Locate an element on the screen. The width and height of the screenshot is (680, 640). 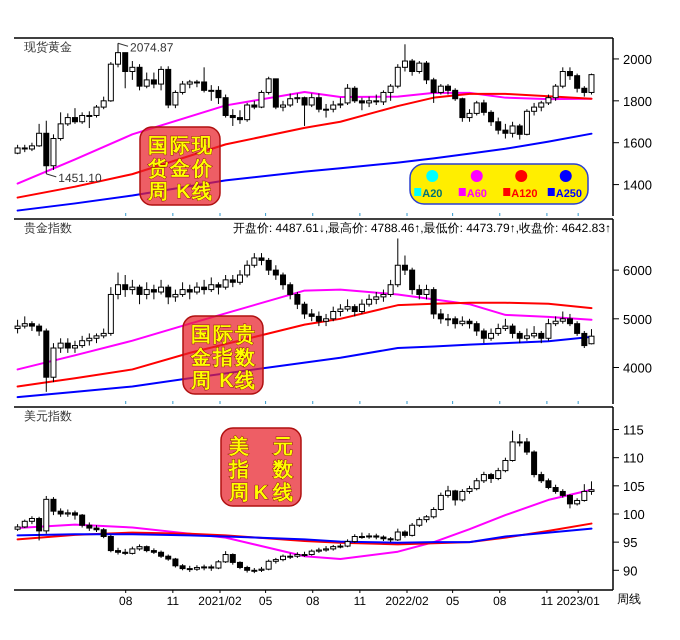
chart-title: 贵金指数 is located at coordinates (48, 228).